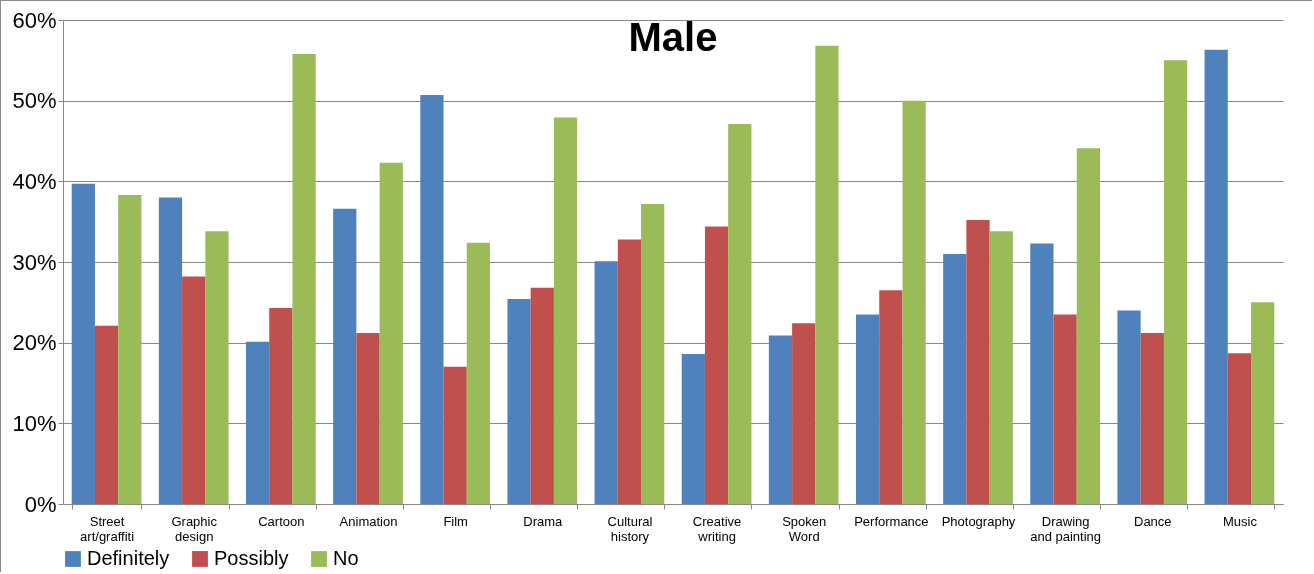 Image resolution: width=1314 pixels, height=574 pixels. Describe the element at coordinates (34, 20) in the screenshot. I see `y-tick-label: 60%` at that location.